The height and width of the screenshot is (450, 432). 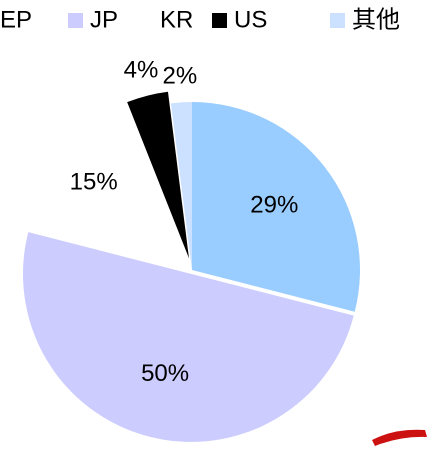 I want to click on data-label: 15%, so click(x=94, y=182).